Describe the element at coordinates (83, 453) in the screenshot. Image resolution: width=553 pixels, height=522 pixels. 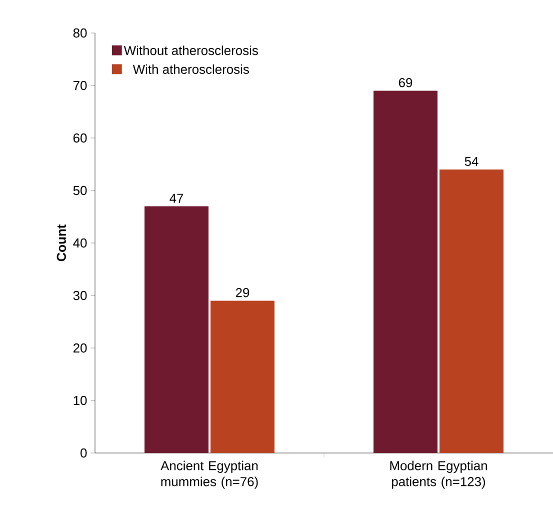
I see `y-tick-label: 0` at that location.